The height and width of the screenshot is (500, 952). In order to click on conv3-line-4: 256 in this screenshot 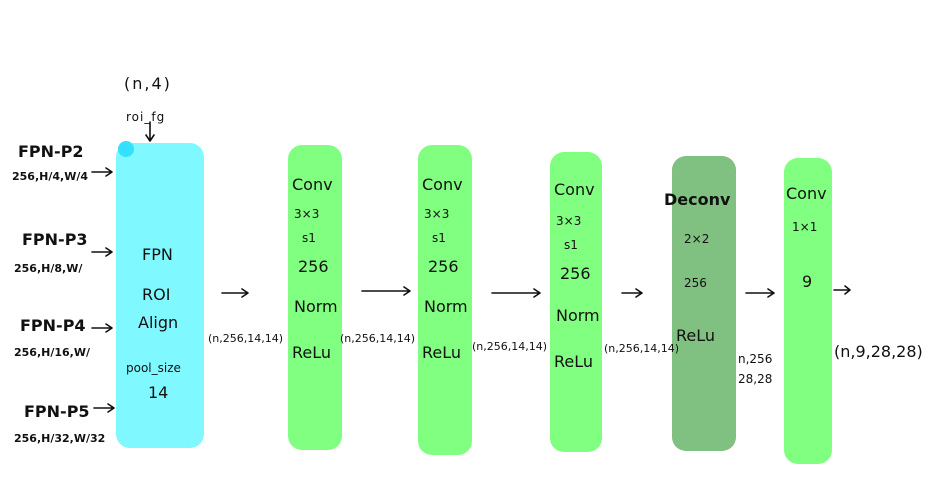, I will do `click(575, 273)`.